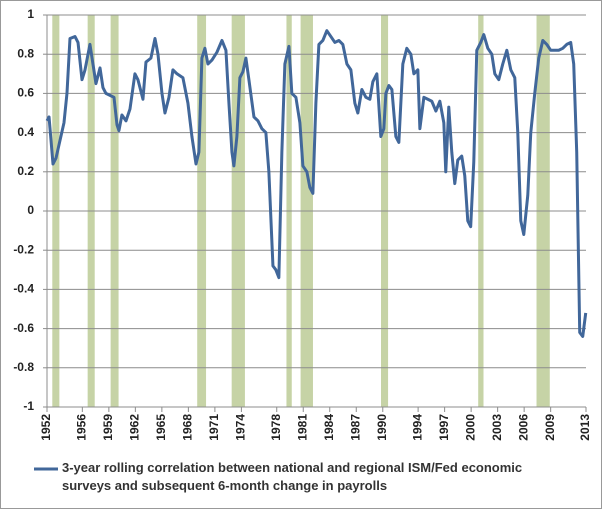 Image resolution: width=603 pixels, height=510 pixels. Describe the element at coordinates (25, 132) in the screenshot. I see `y-tick-label: 0.4` at that location.